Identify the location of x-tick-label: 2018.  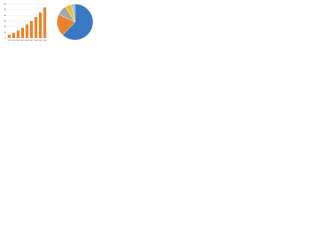
(36, 41).